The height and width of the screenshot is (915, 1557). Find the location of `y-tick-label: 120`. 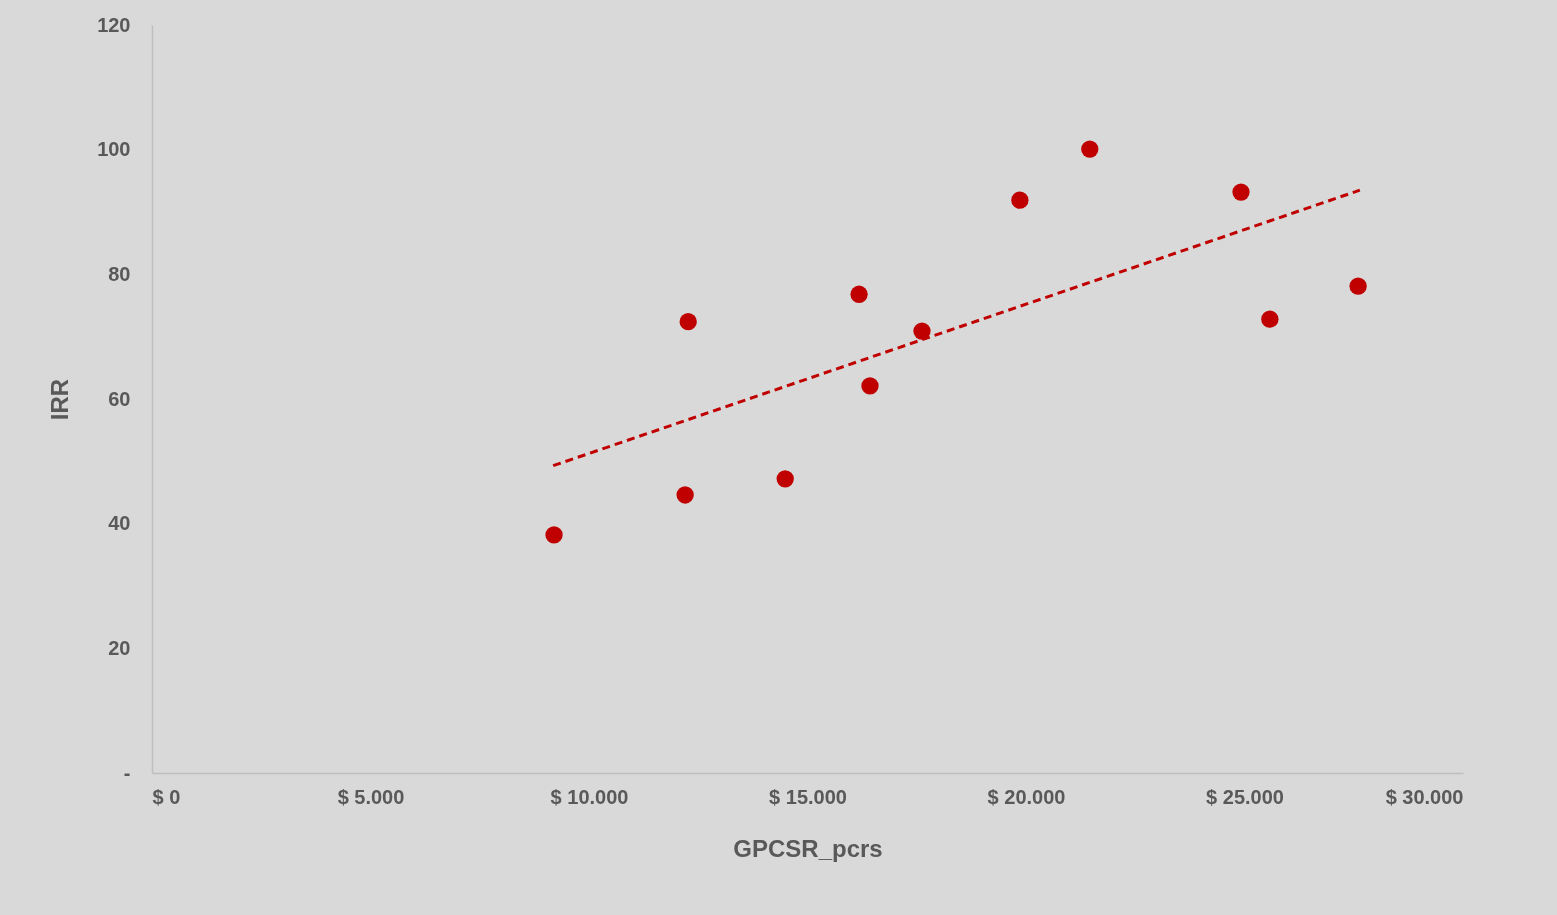

y-tick-label: 120 is located at coordinates (114, 24).